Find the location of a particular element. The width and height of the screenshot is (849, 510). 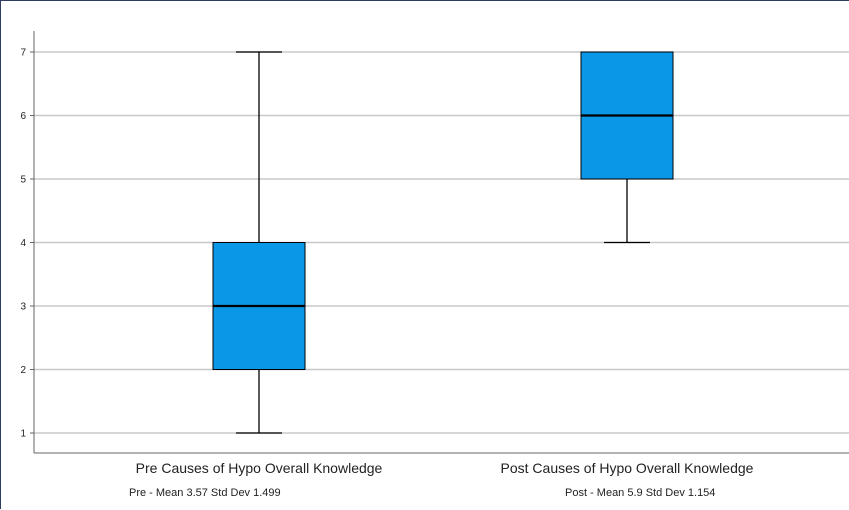

post-category-label: Post Causes of Hypo Overall Knowledge is located at coordinates (627, 468).